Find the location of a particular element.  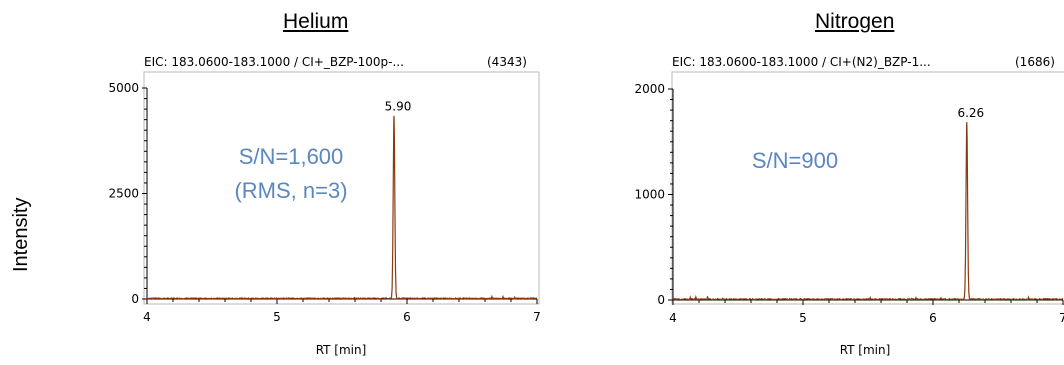

chart-caption-max: (1686) is located at coordinates (1035, 62).